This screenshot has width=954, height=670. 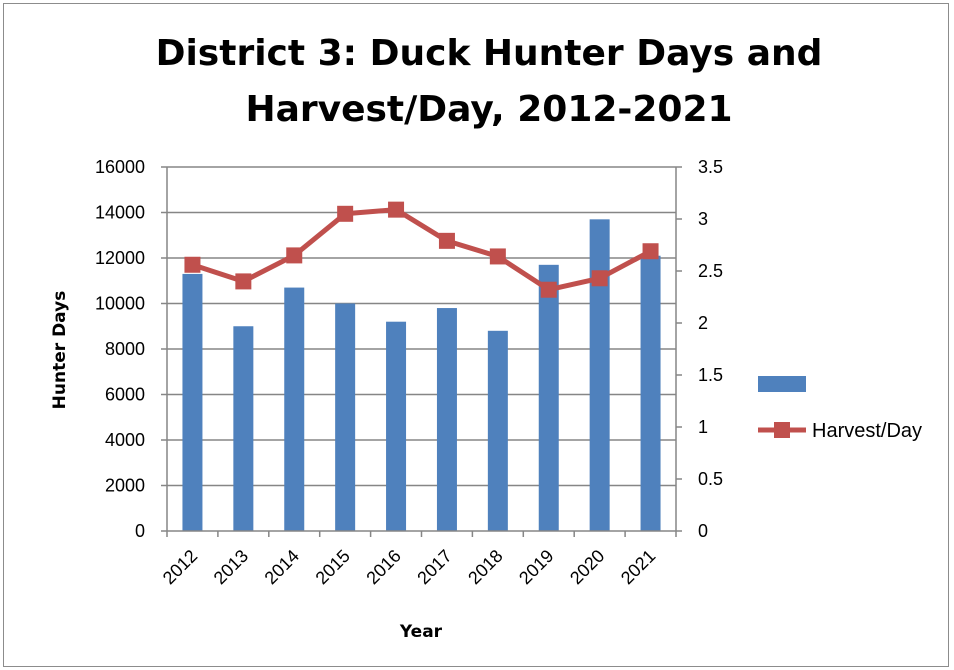 I want to click on x-axis-title: Year, so click(x=421, y=632).